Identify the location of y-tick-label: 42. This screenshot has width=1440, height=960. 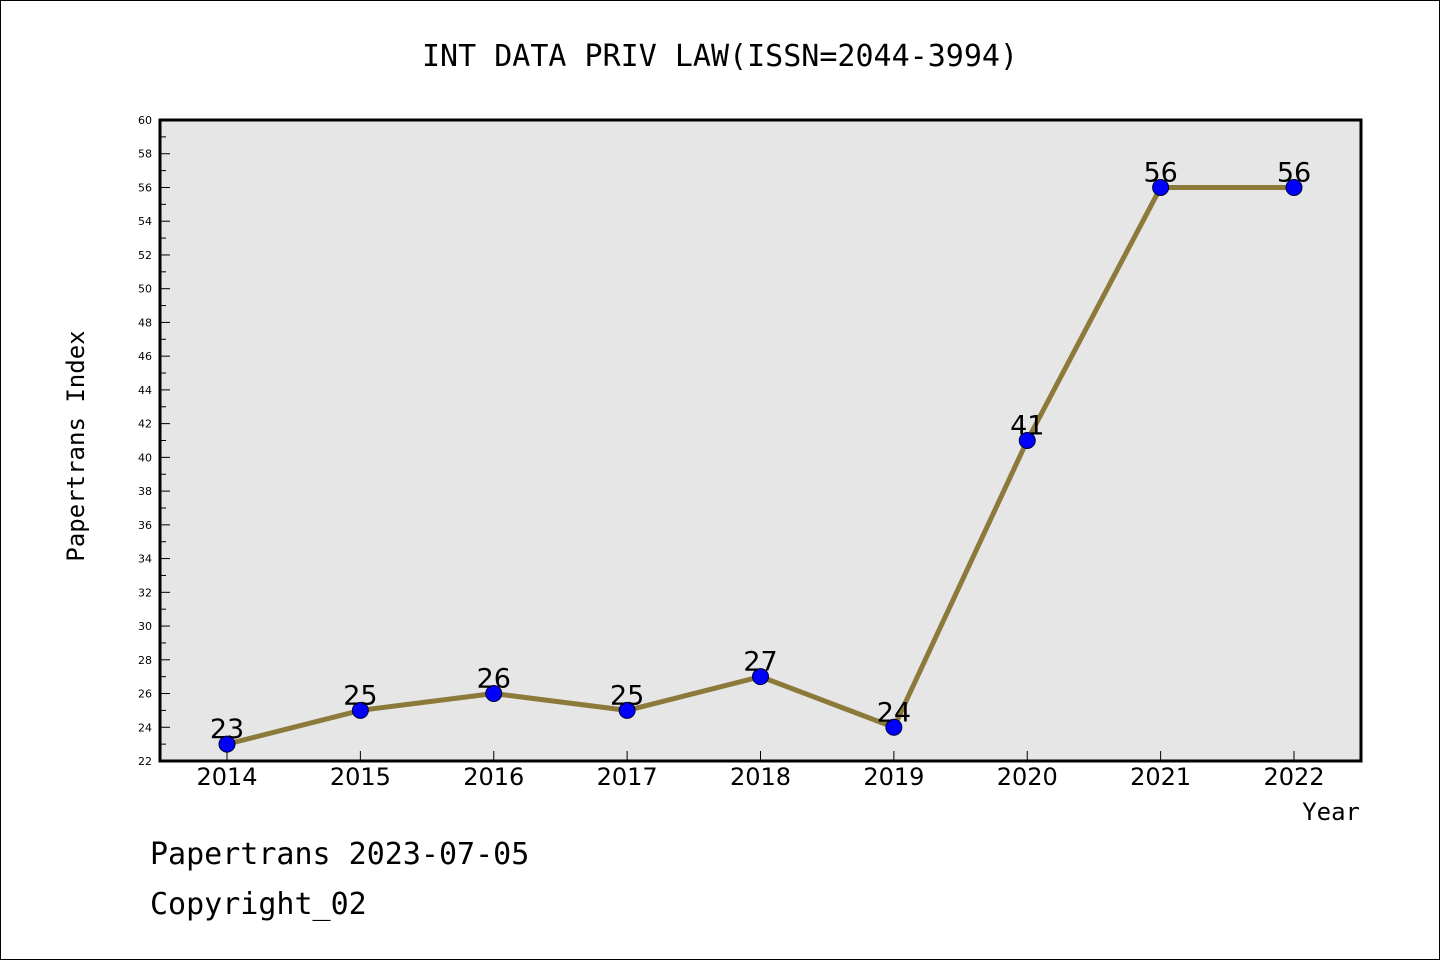
(145, 424).